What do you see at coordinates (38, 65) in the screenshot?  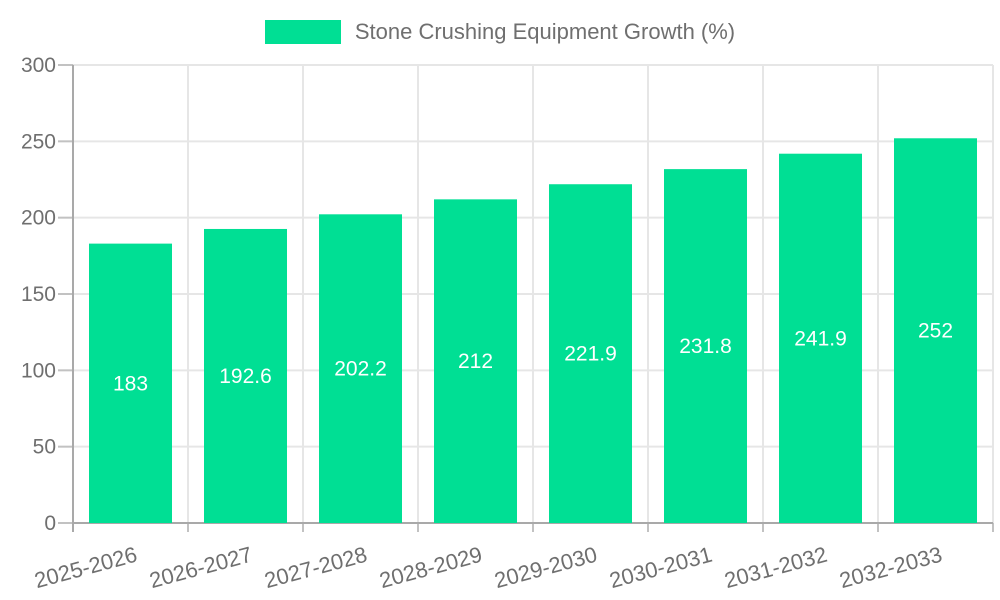 I see `y-axis-tick-label: 300` at bounding box center [38, 65].